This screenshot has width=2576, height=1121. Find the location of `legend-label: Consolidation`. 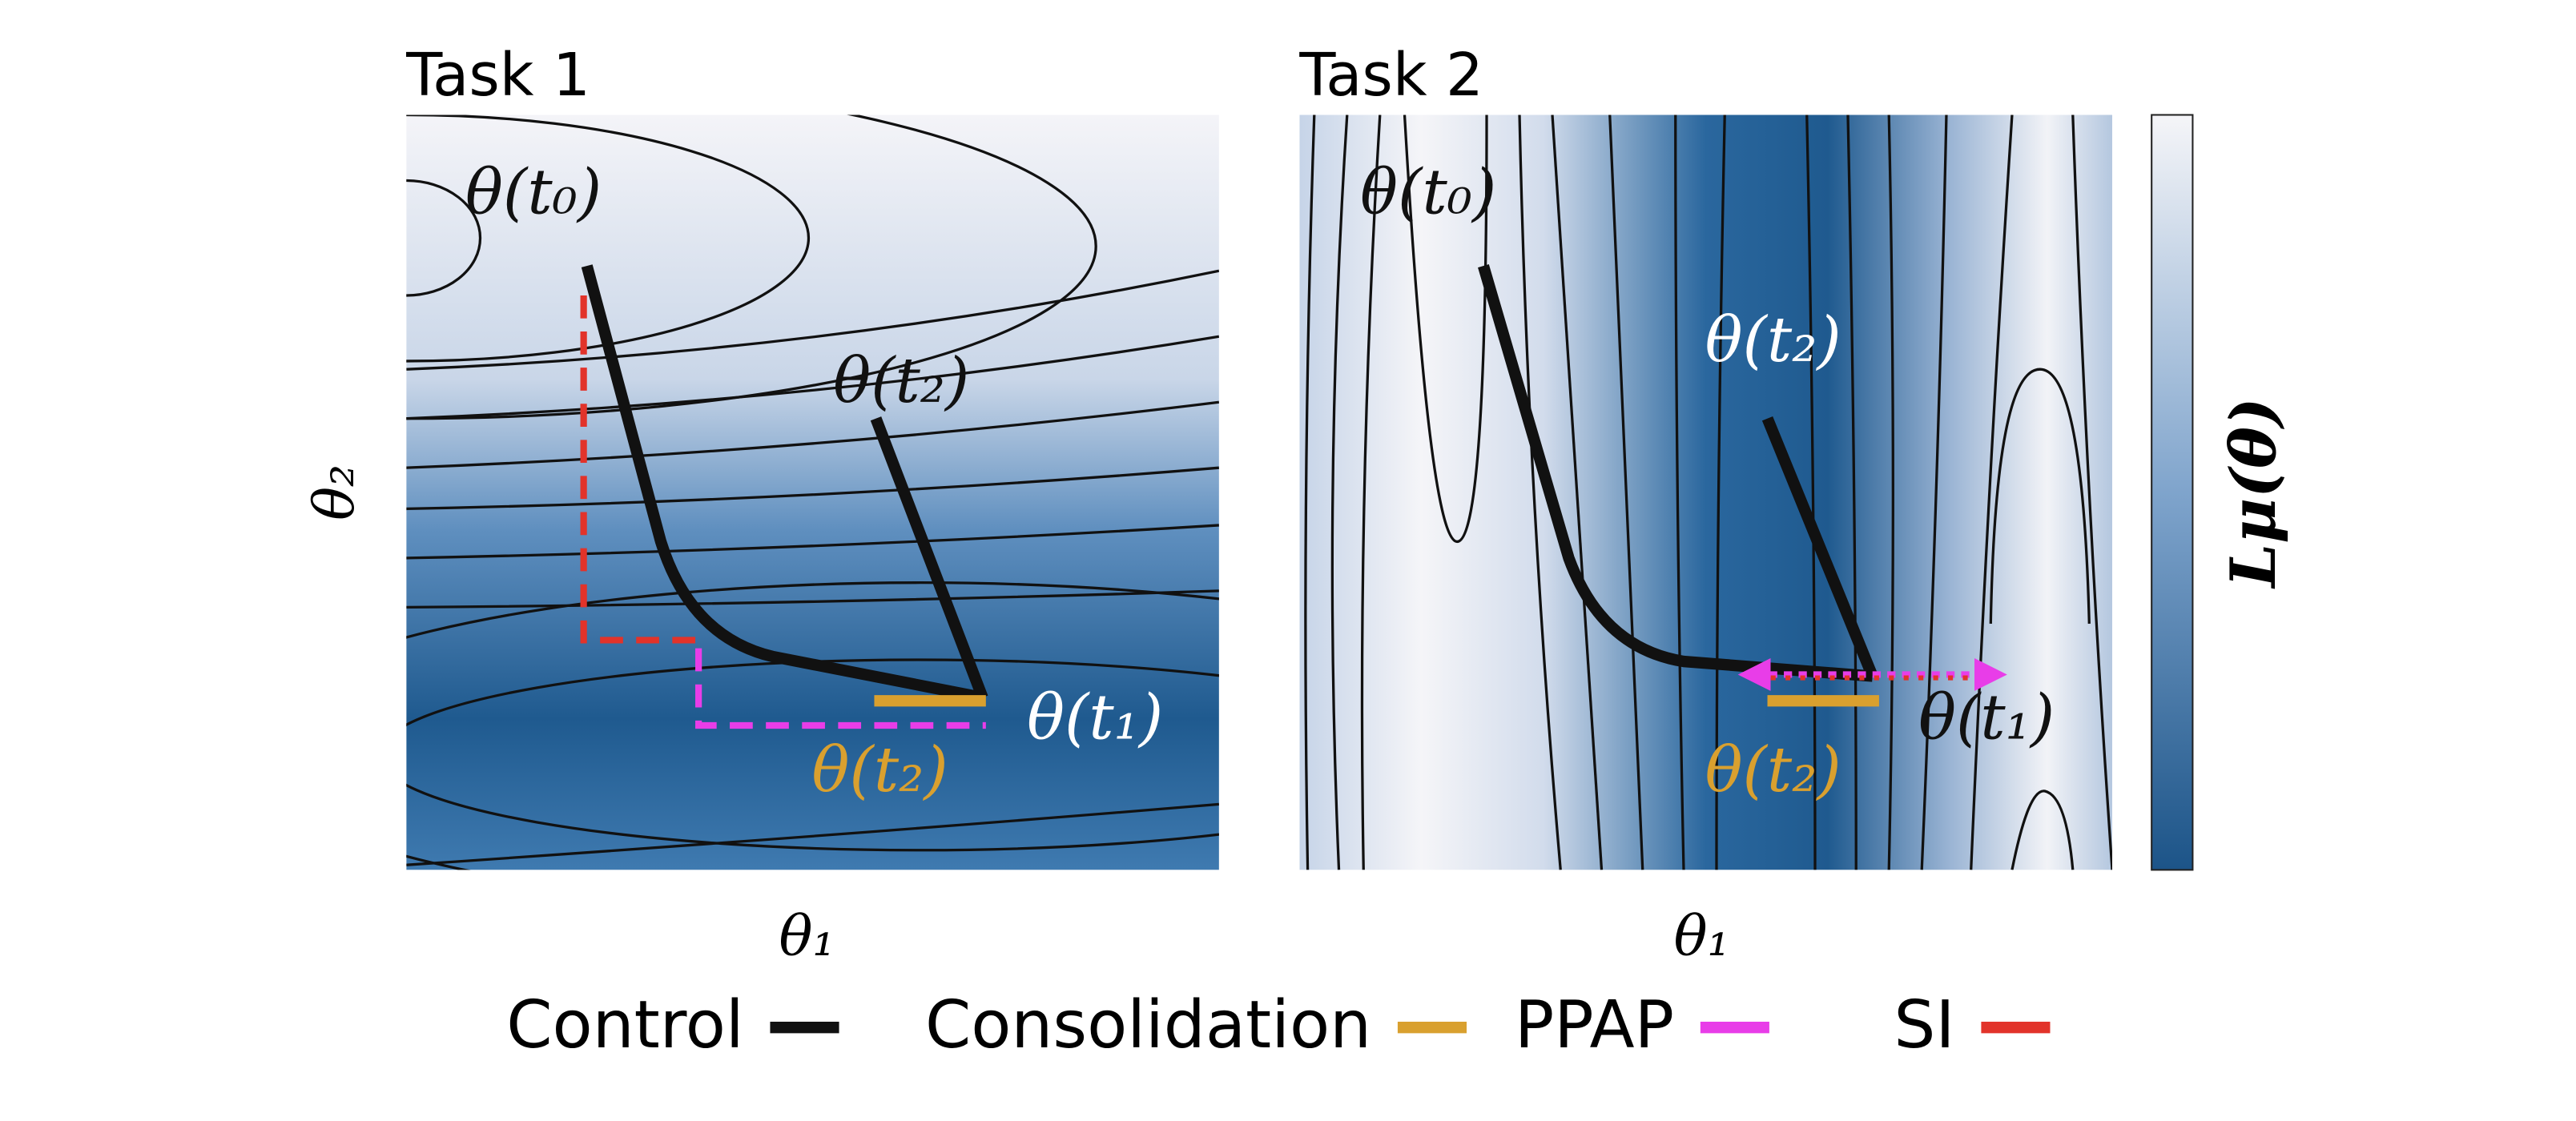

legend-label: Consolidation is located at coordinates (1148, 1025).